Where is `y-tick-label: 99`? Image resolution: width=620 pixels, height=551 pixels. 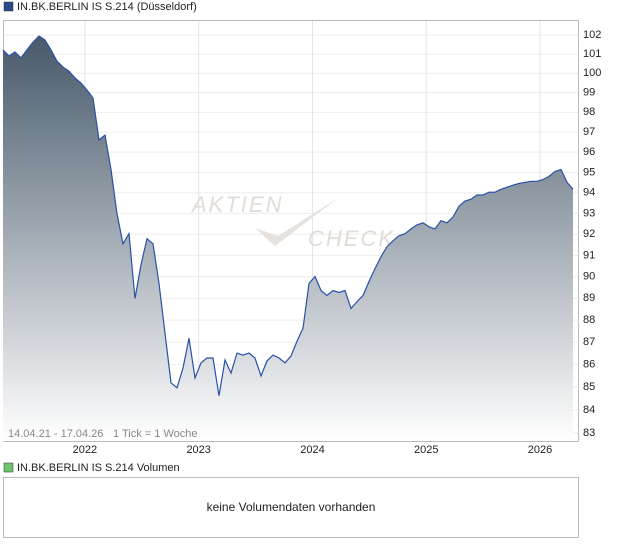 y-tick-label: 99 is located at coordinates (589, 93).